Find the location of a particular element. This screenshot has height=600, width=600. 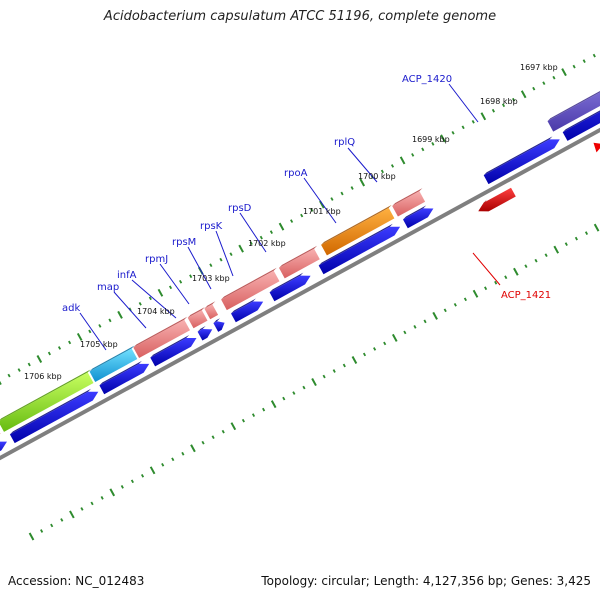

kbp-label: 1697 kbp is located at coordinates (539, 67).